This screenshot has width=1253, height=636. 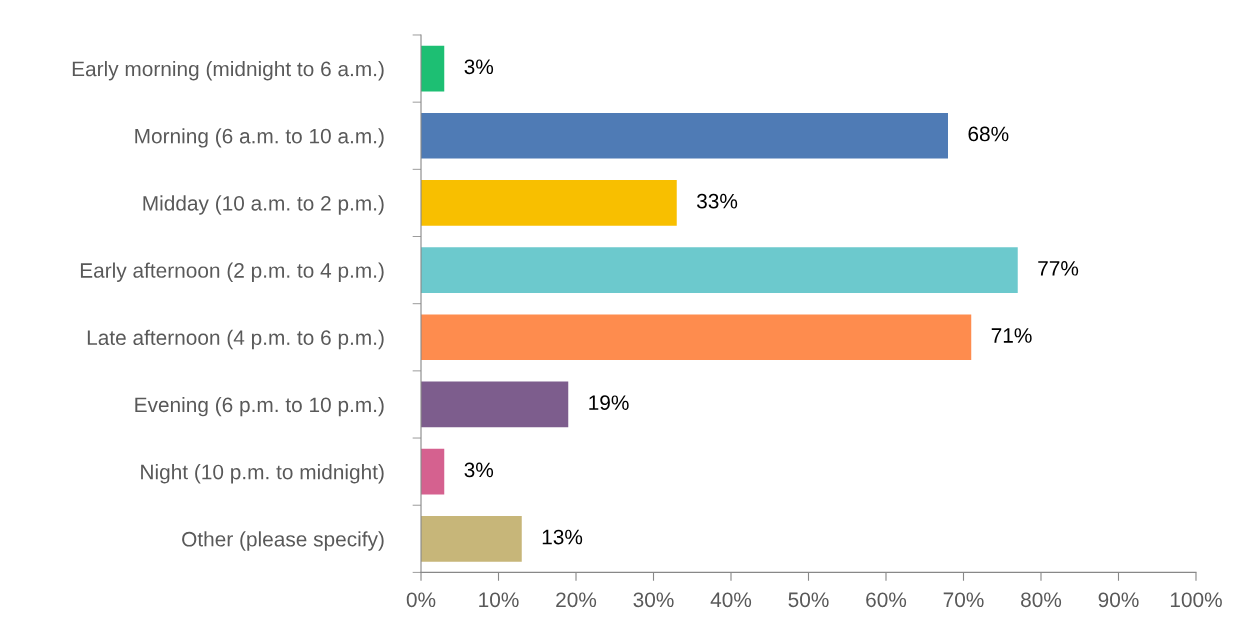 I want to click on y-tick-label: Evening (6 p.m. to 10 p.m.), so click(x=259, y=406).